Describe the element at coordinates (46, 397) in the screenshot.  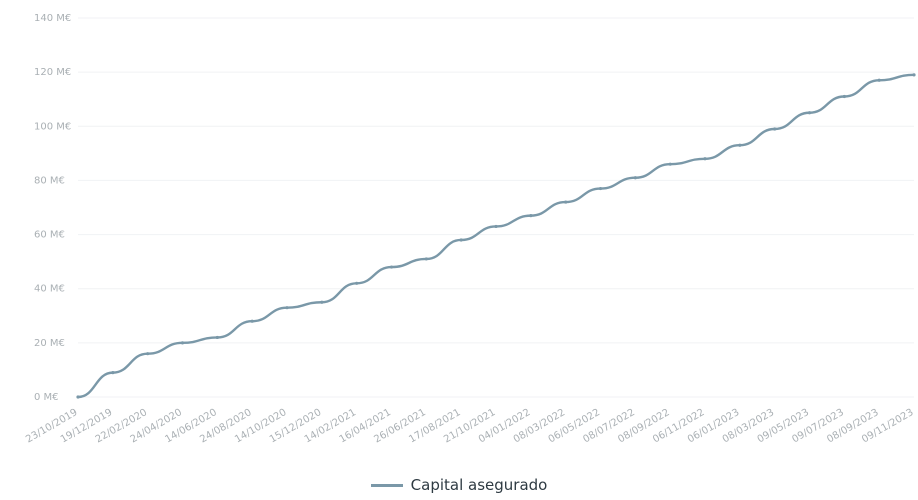
I see `y-tick-label: 0 M€` at that location.